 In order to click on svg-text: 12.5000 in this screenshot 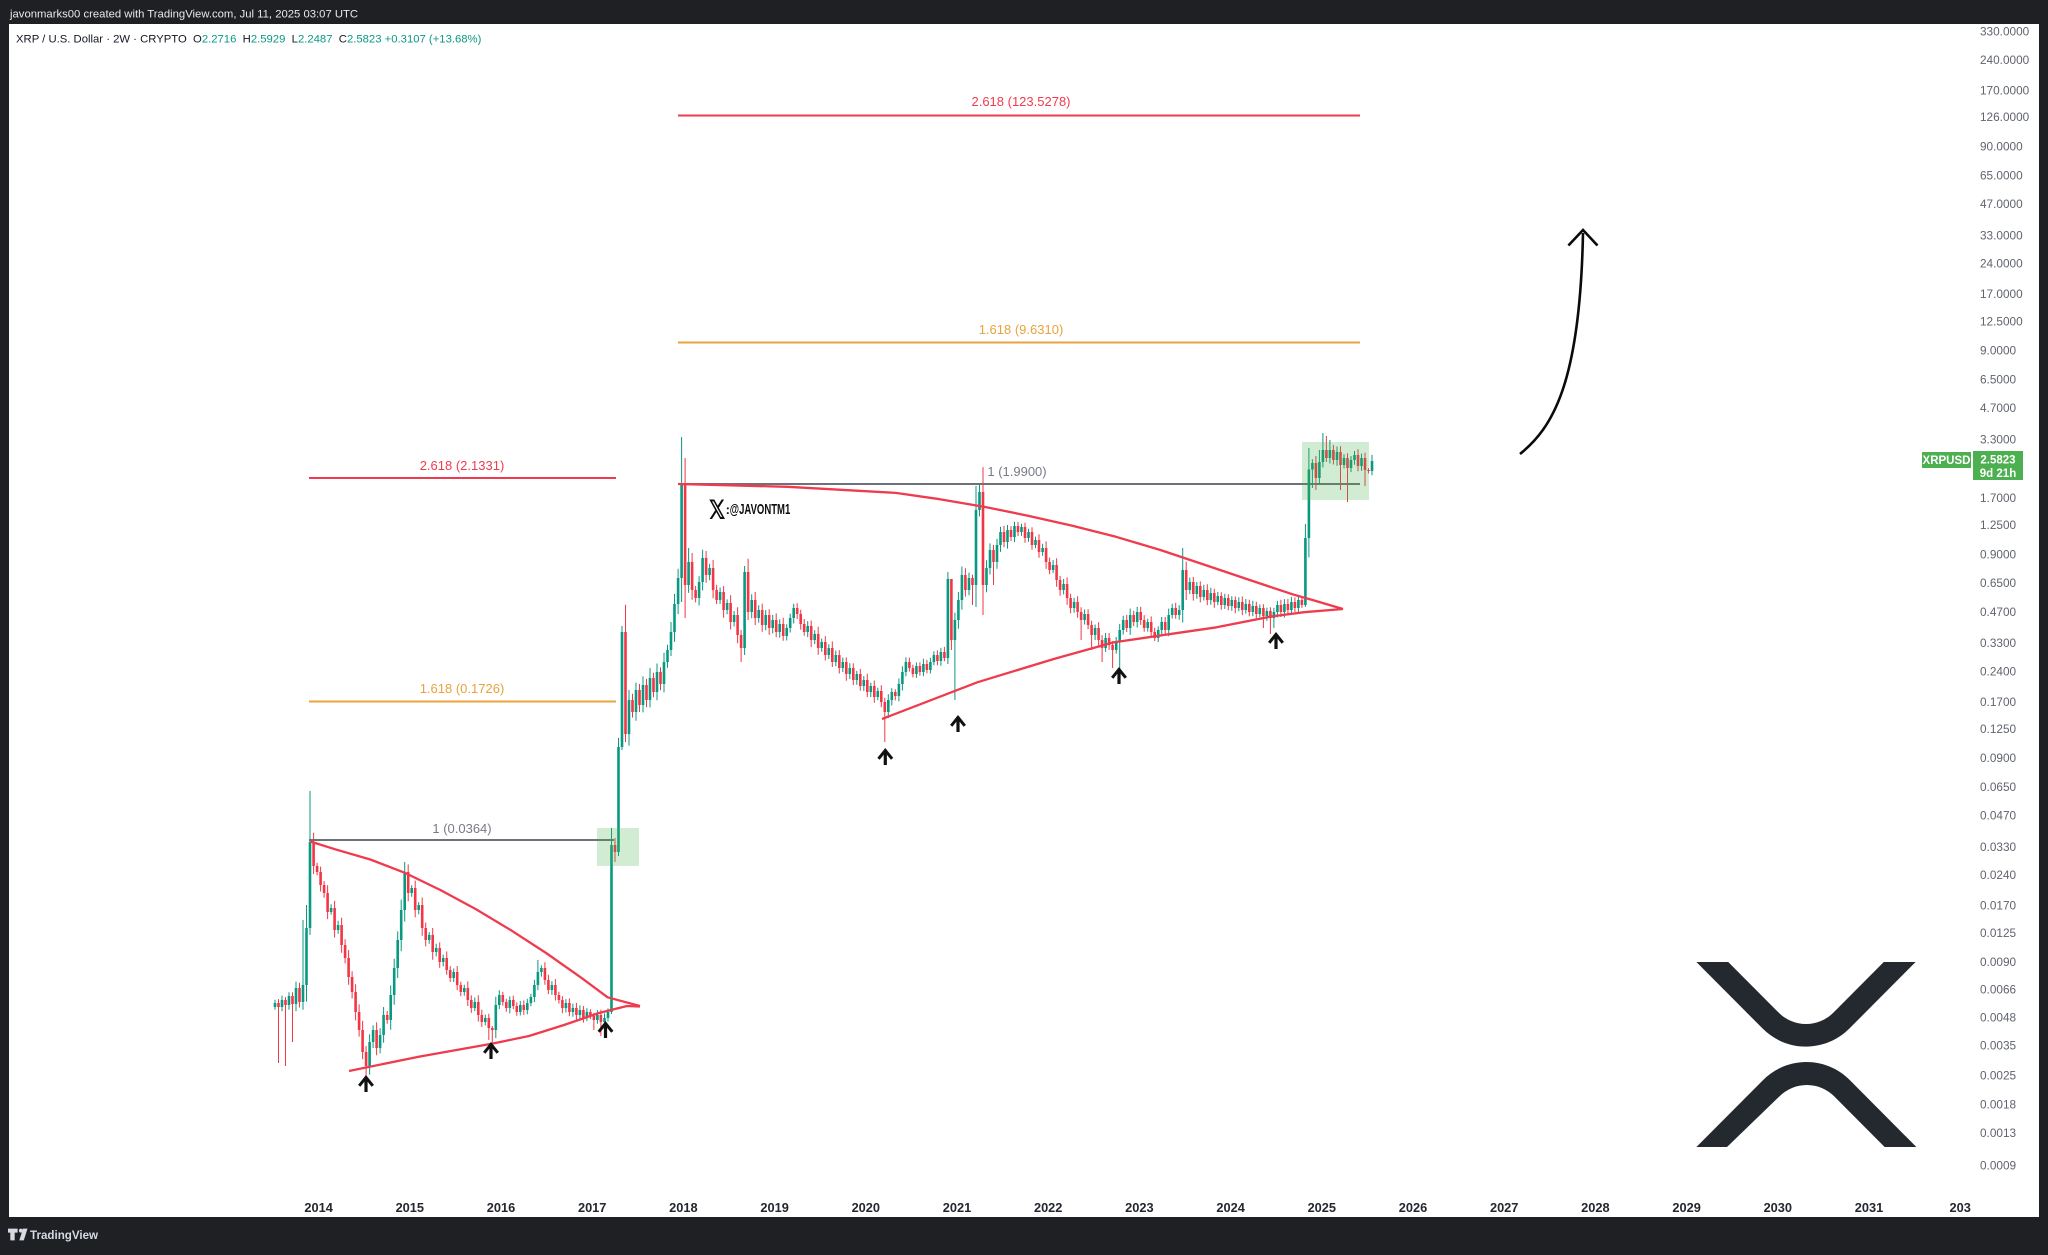, I will do `click(2001, 321)`.